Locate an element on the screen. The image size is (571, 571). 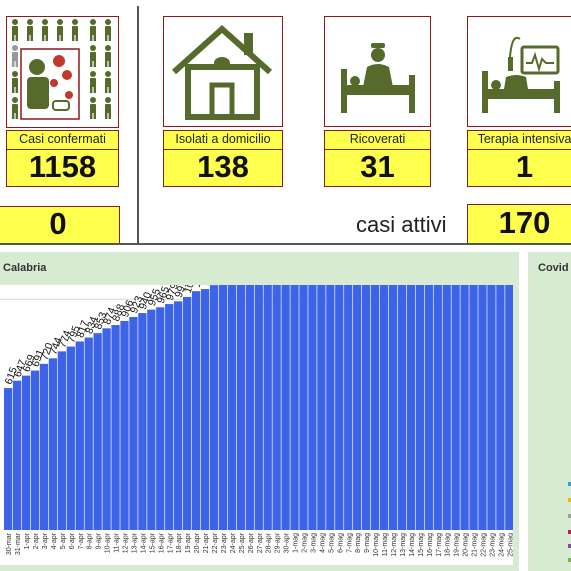
value-label-15-apr: 955 is located at coordinates (154, 297).